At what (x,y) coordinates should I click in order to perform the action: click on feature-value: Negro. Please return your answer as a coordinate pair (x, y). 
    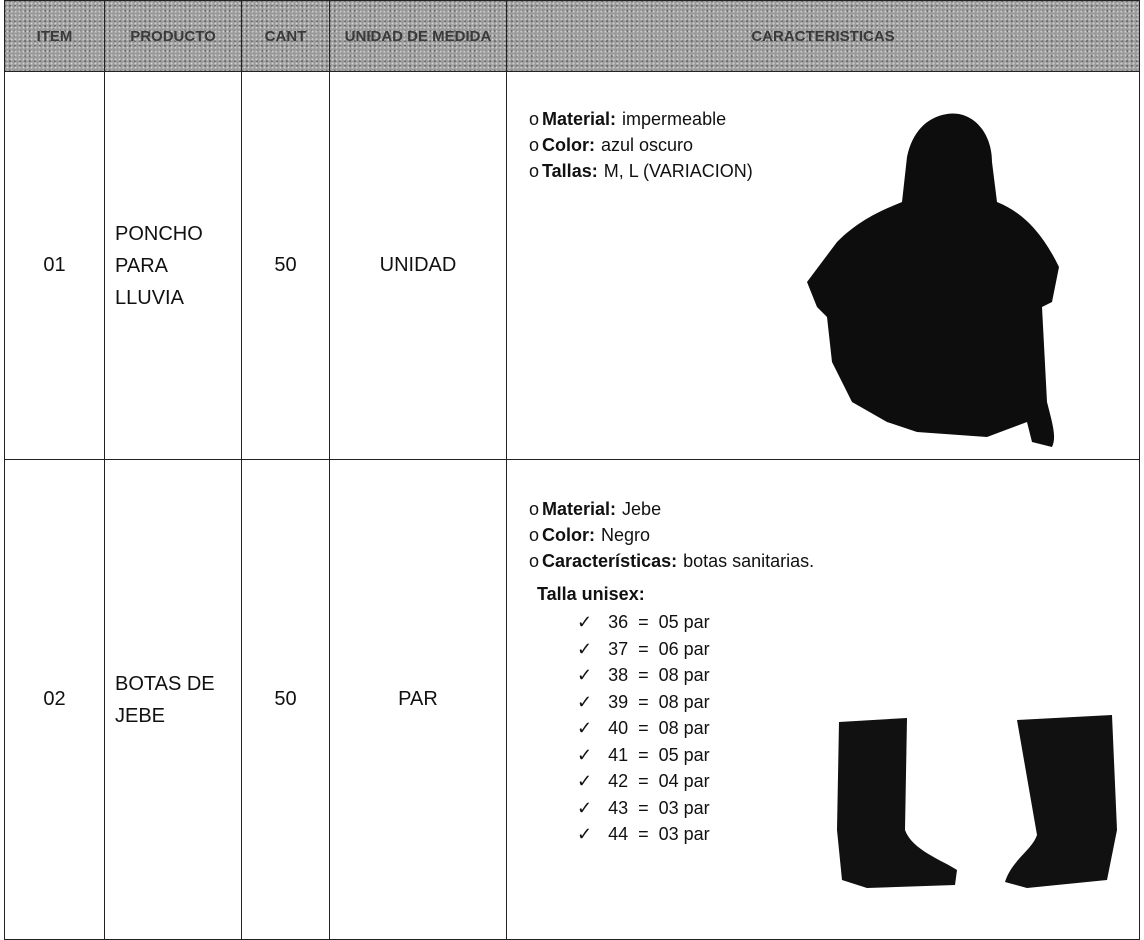
    Looking at the image, I should click on (626, 535).